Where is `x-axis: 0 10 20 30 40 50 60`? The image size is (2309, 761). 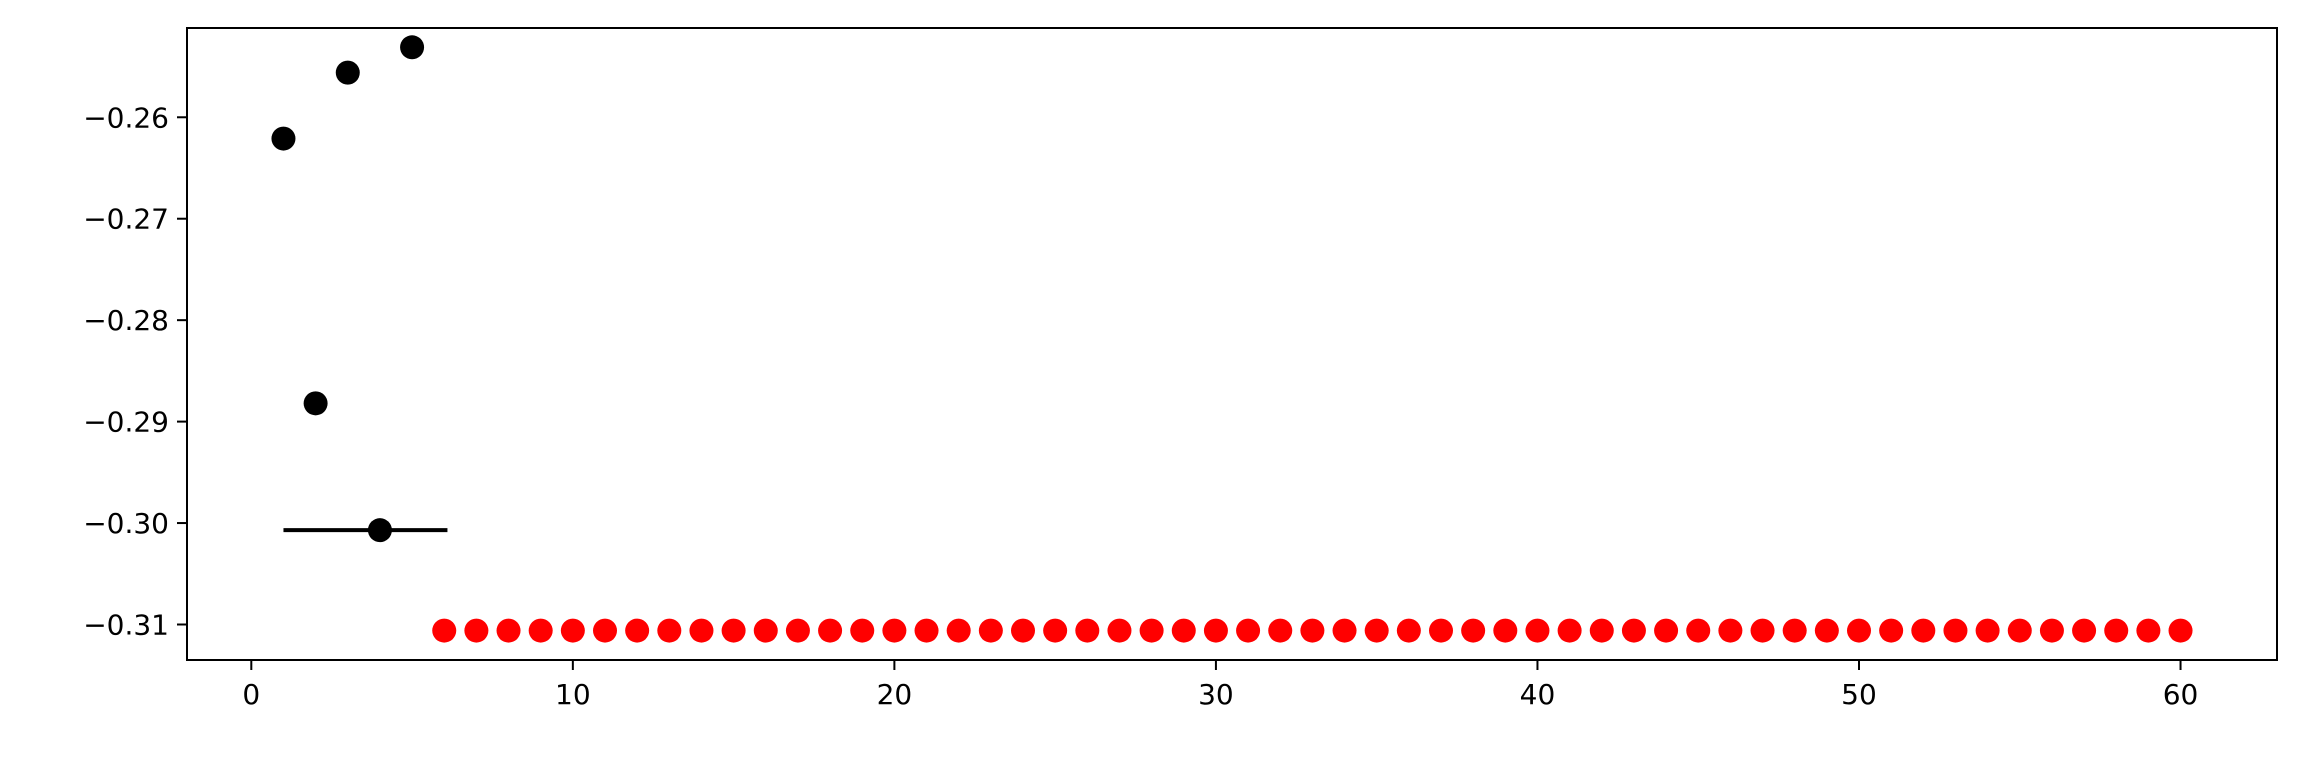 x-axis: 0 10 20 30 40 50 60 is located at coordinates (1220, 685).